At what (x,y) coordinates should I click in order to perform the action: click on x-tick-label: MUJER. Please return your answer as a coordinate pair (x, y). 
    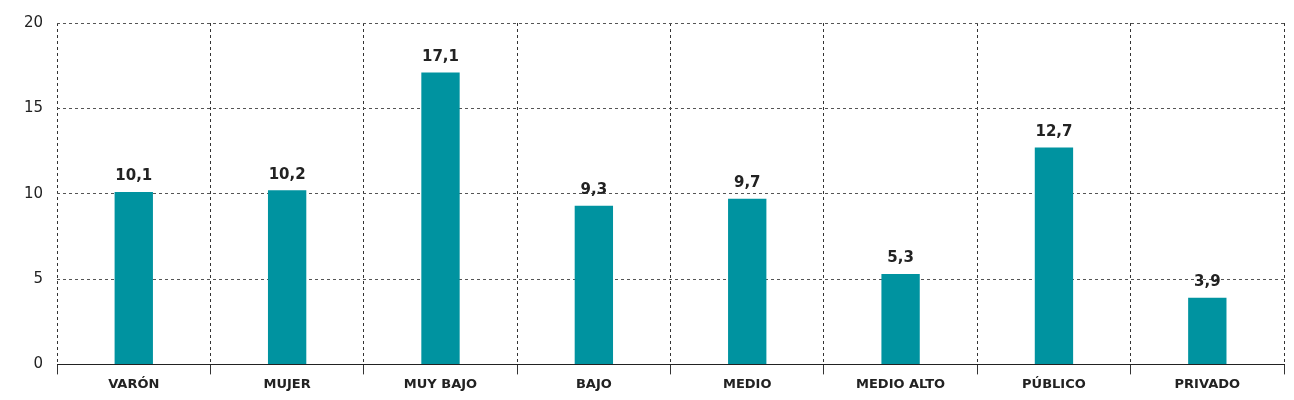
    Looking at the image, I should click on (287, 383).